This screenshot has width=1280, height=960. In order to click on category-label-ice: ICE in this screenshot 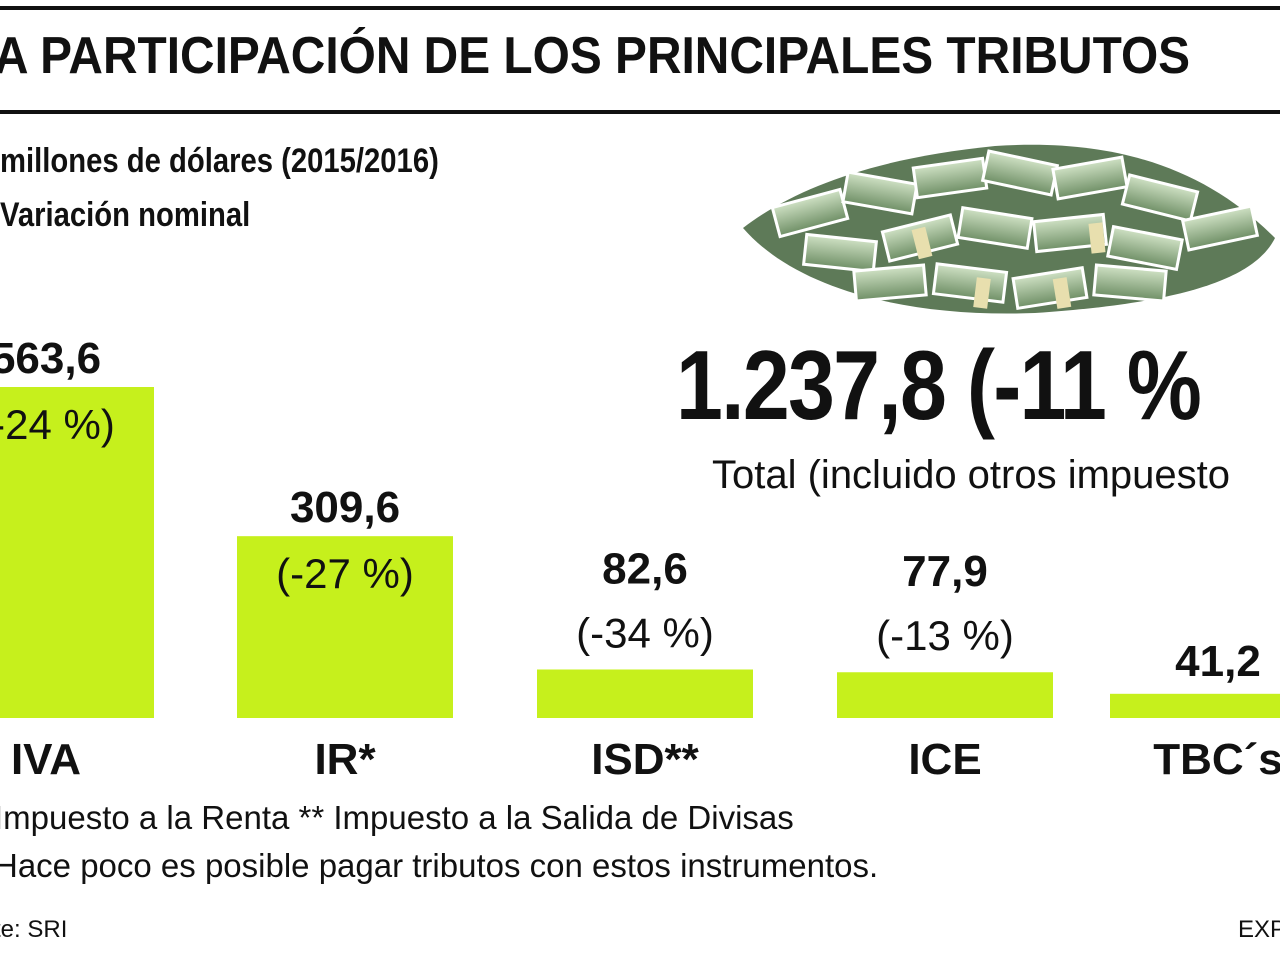, I will do `click(944, 759)`.